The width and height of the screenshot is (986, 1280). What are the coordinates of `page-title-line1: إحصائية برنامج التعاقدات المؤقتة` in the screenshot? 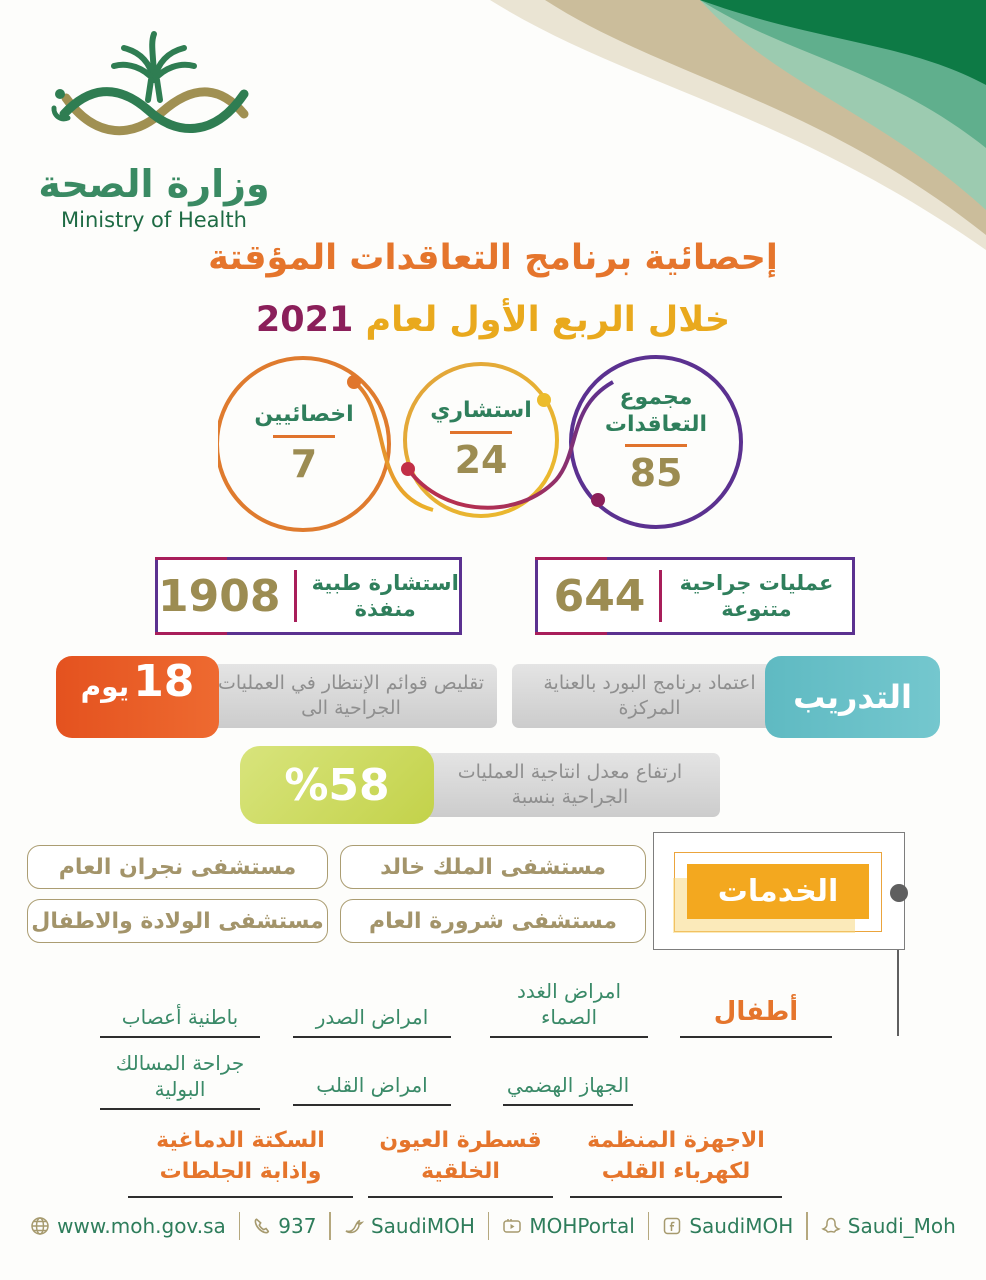 It's located at (493, 258).